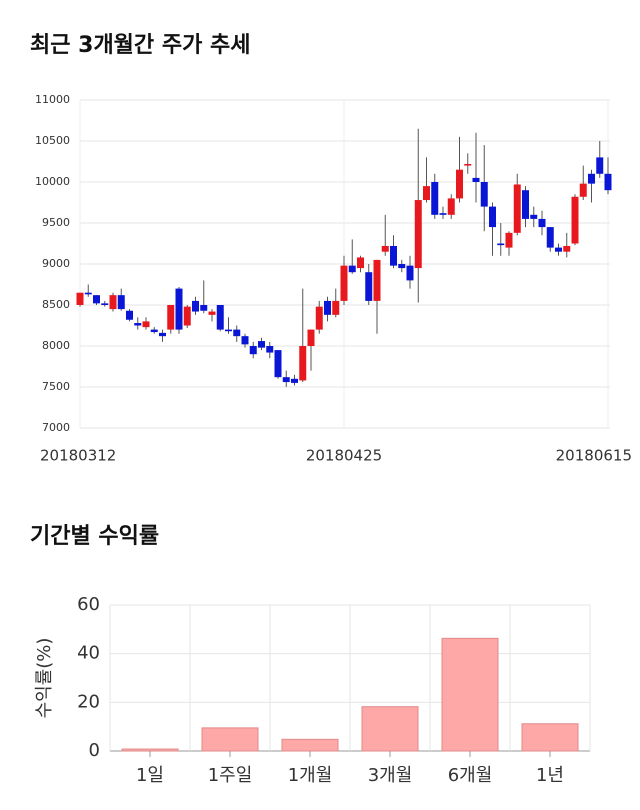 Image resolution: width=640 pixels, height=810 pixels. I want to click on x-tick-label: 1일, so click(150, 775).